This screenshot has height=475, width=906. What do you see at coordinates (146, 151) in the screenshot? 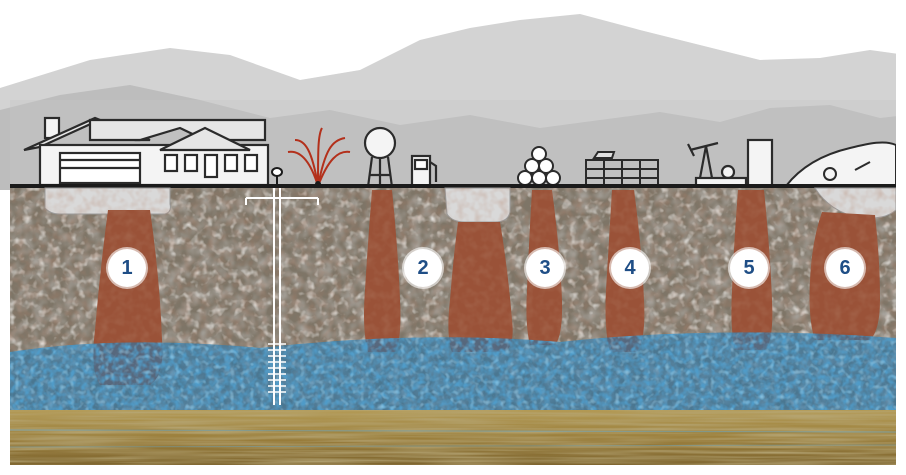
I see `house-icon` at bounding box center [146, 151].